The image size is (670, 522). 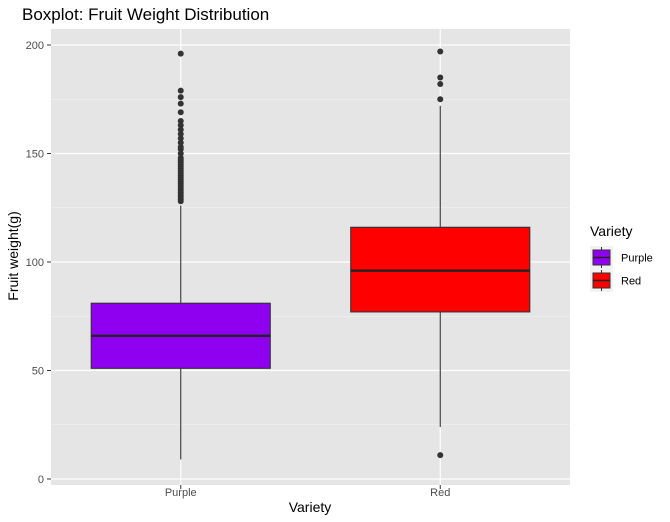 I want to click on y-tick-label: 150, so click(x=35, y=155).